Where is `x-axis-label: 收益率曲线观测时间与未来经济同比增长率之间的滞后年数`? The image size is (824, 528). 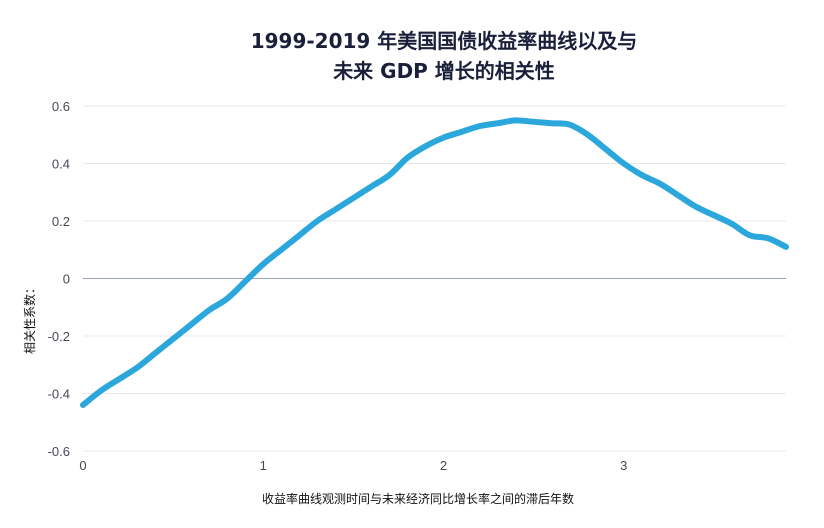 x-axis-label: 收益率曲线观测时间与未来经济同比增长率之间的滞后年数 is located at coordinates (418, 498).